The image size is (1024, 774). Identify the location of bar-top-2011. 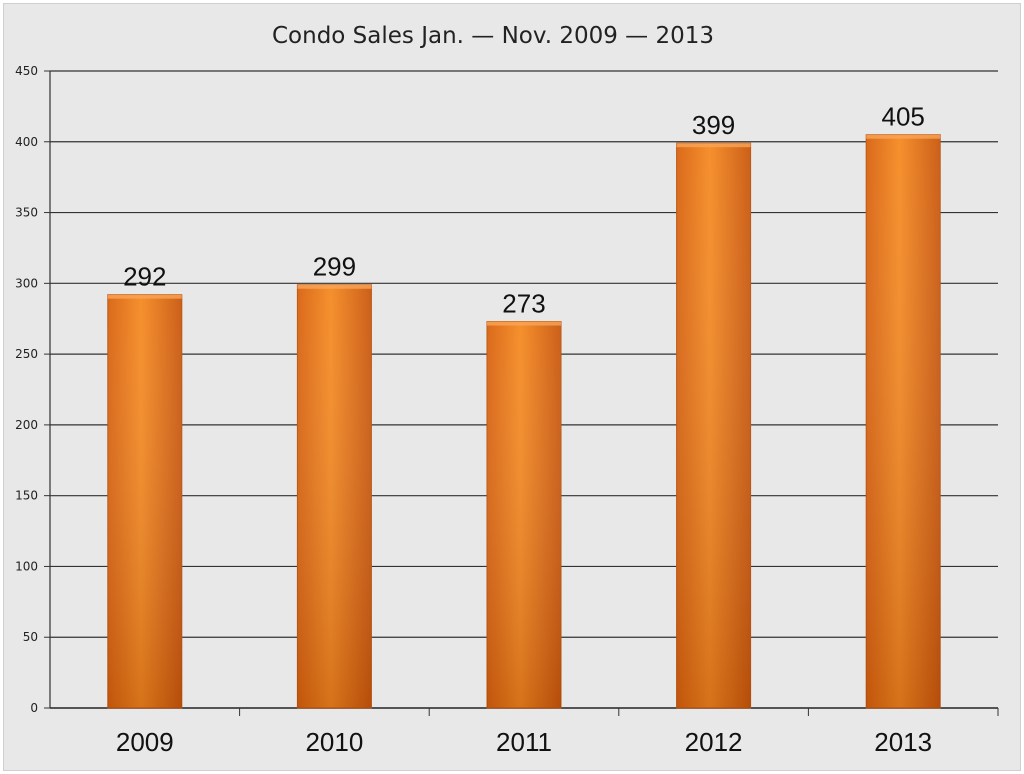
(524, 323).